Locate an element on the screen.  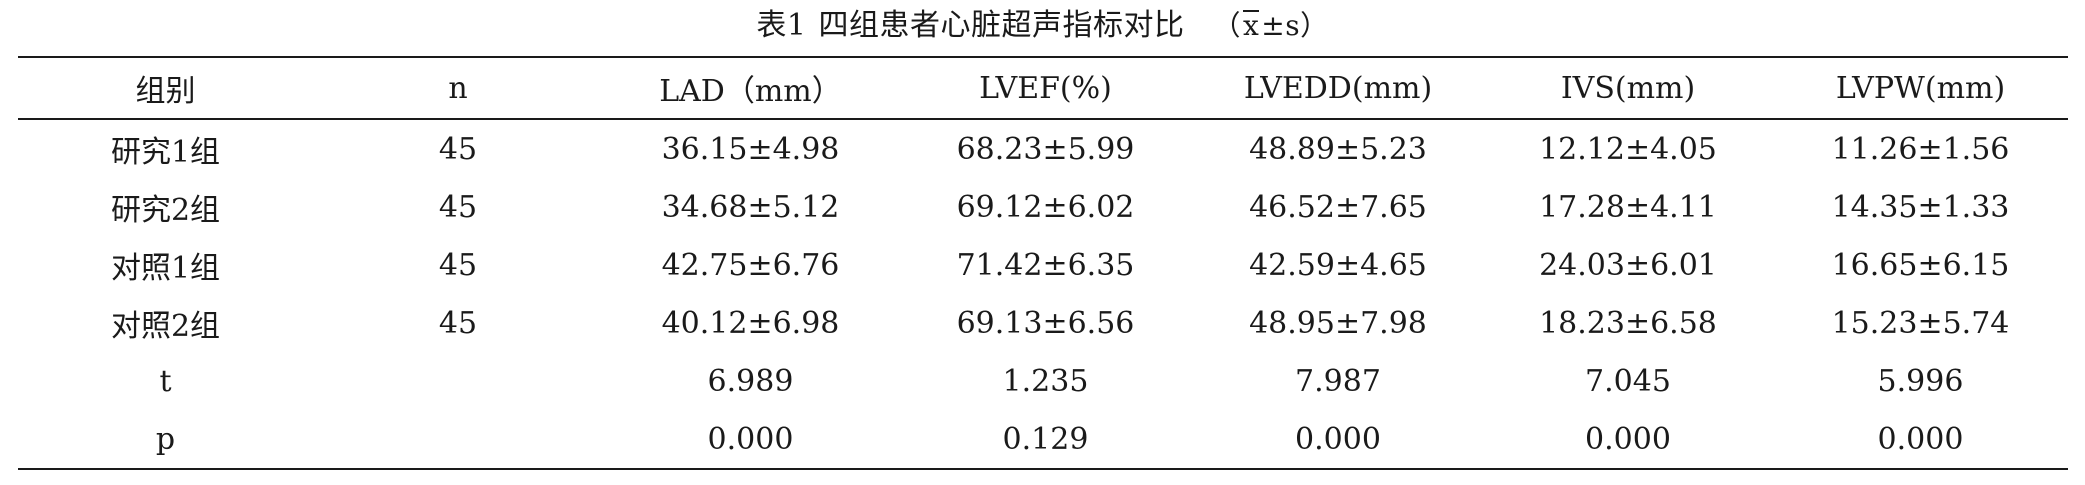
cell-group: 研究1组 is located at coordinates (165, 152).